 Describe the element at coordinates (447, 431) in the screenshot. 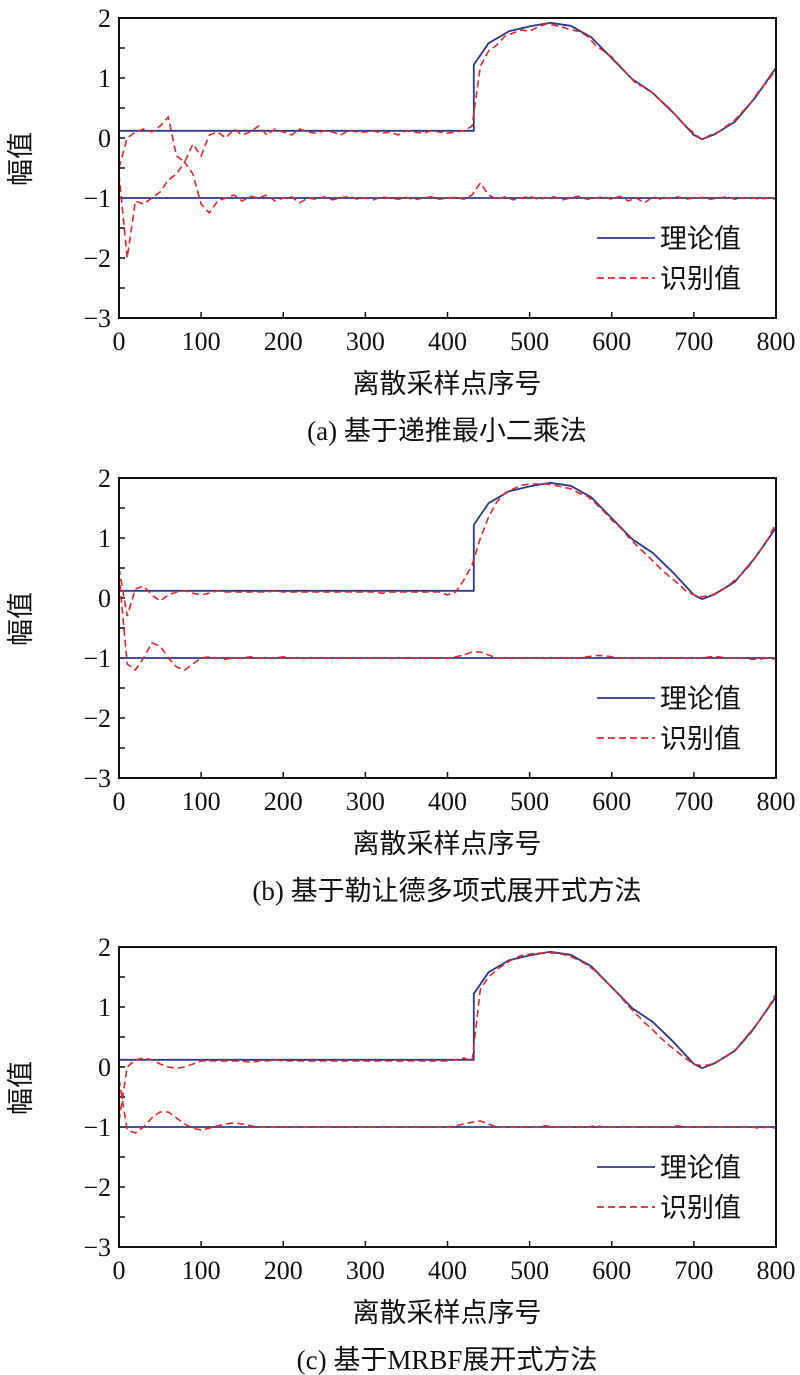

I see `subplot-caption: (a) 基于递推最小二乘法` at that location.